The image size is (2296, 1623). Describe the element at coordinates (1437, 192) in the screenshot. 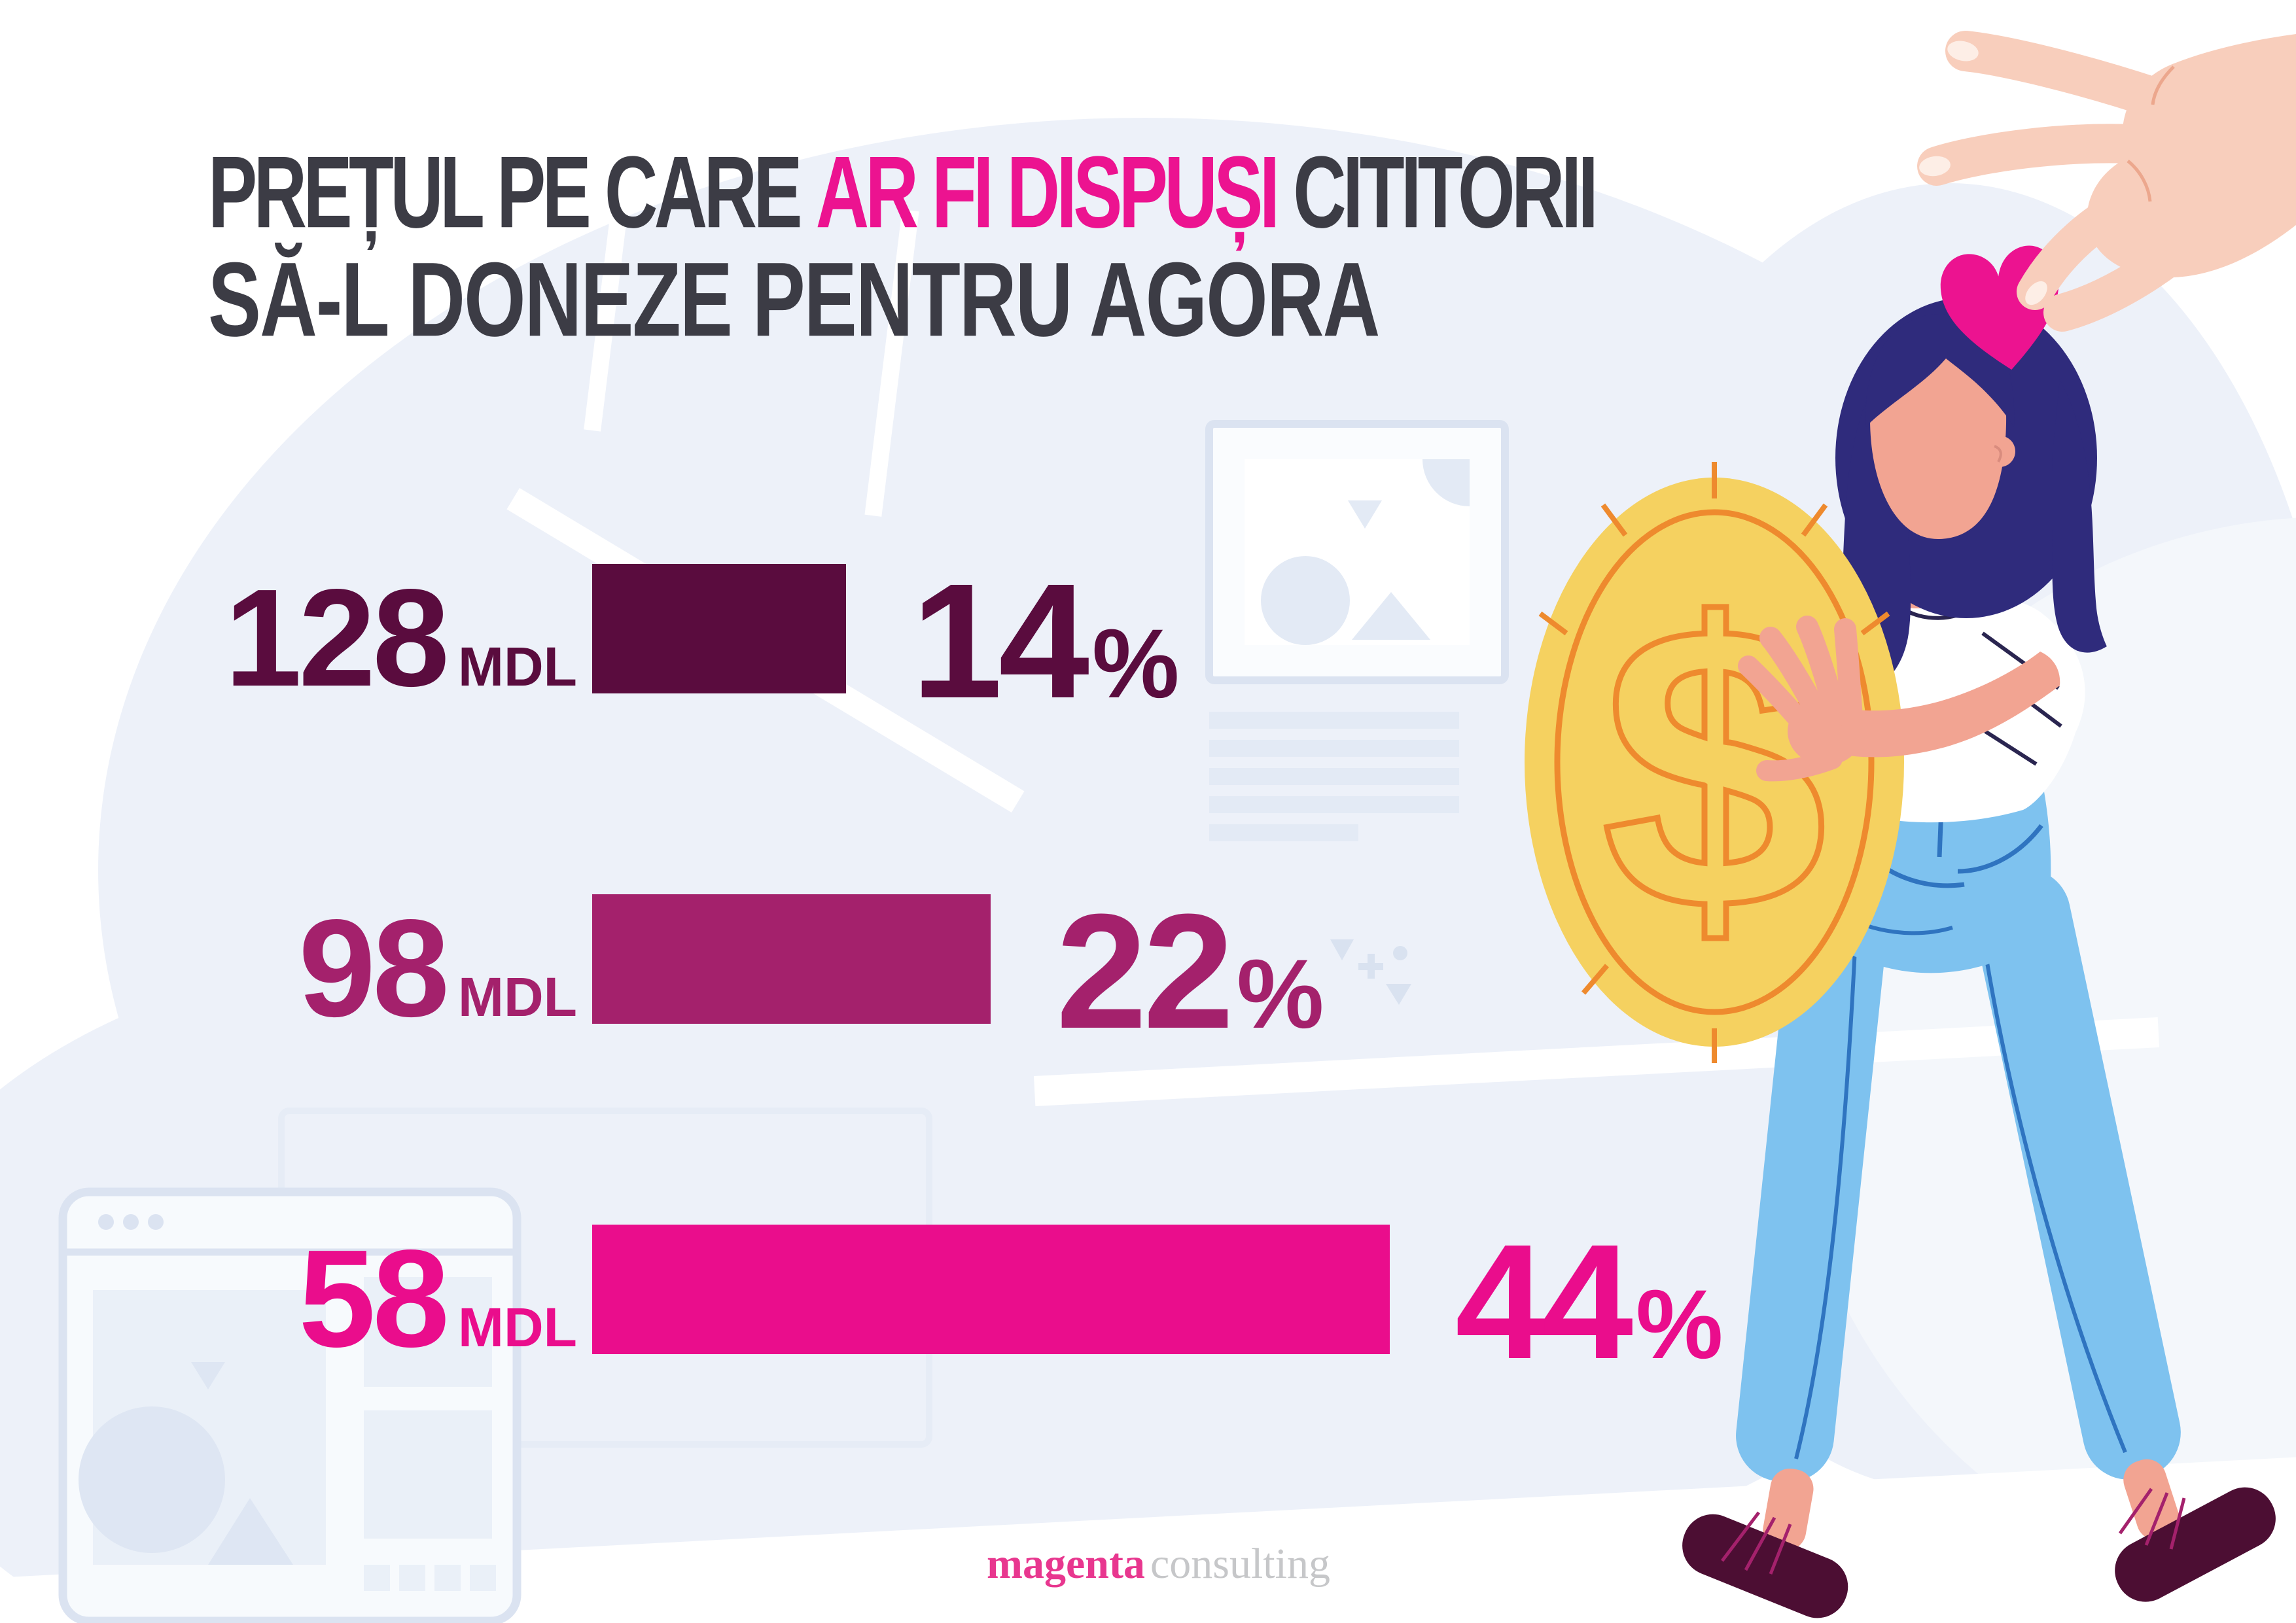

I see `title-text: CITITORII` at that location.